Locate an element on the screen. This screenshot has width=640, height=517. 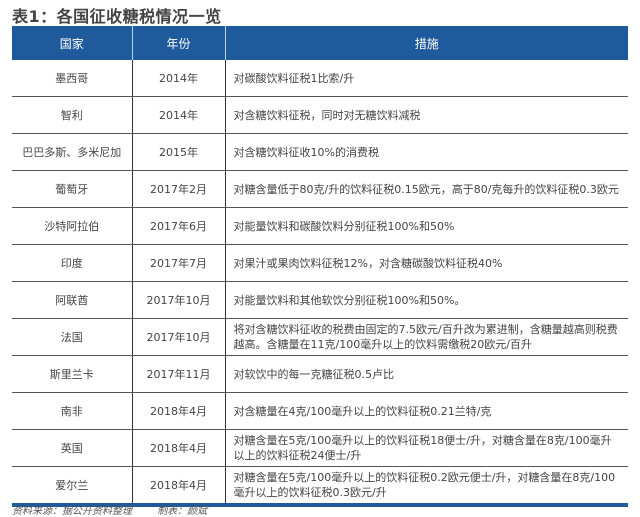
table-row: 墨西哥 2014年 对碳酸饮料征税1比索/升 is located at coordinates (320, 78).